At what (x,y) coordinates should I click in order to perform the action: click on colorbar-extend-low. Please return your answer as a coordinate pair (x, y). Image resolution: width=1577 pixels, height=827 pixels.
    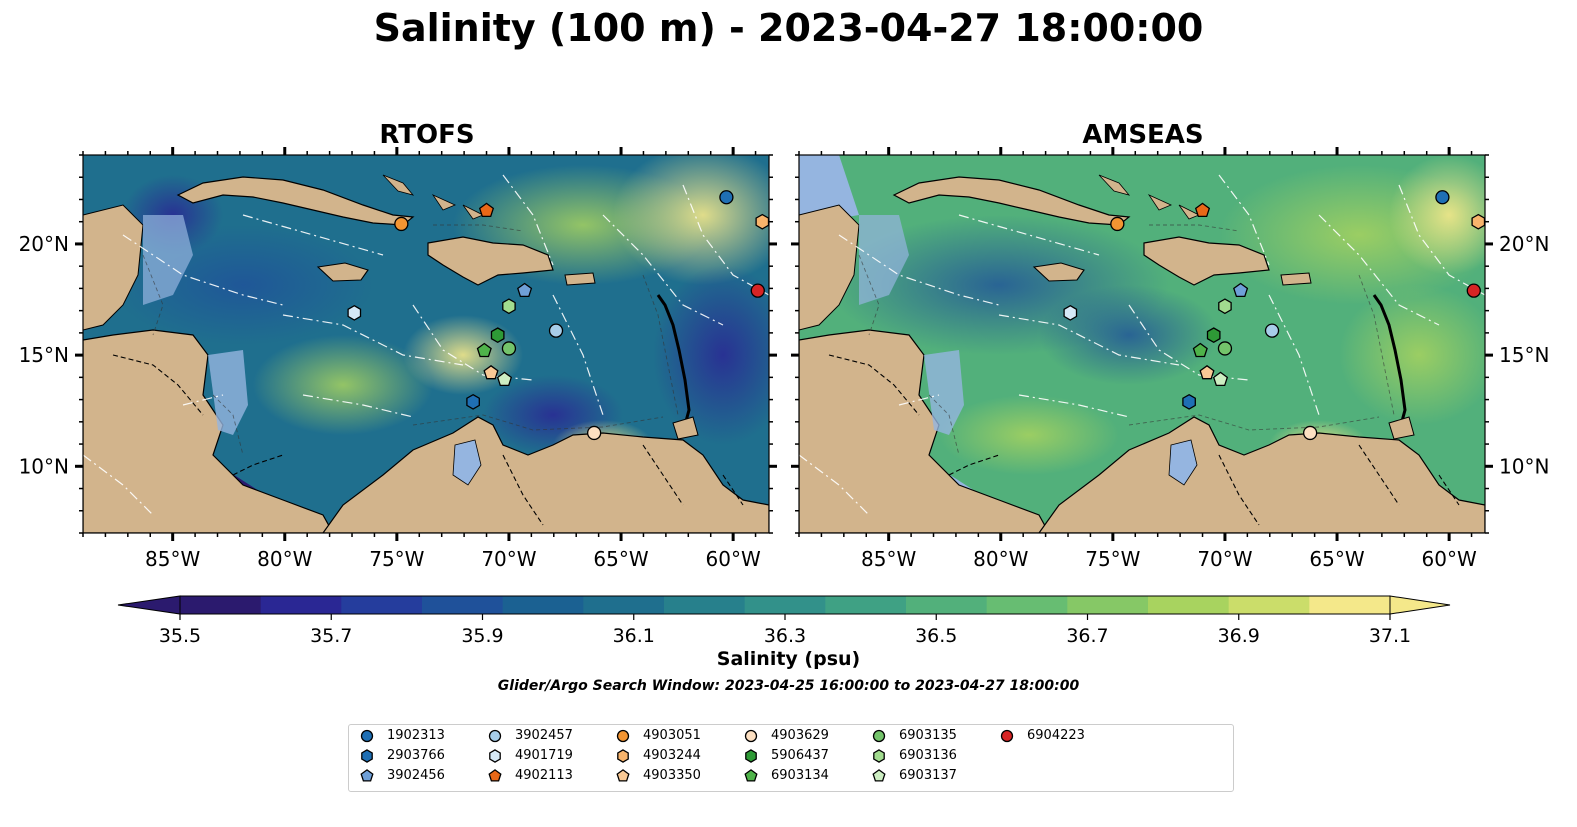
    Looking at the image, I should click on (149, 605).